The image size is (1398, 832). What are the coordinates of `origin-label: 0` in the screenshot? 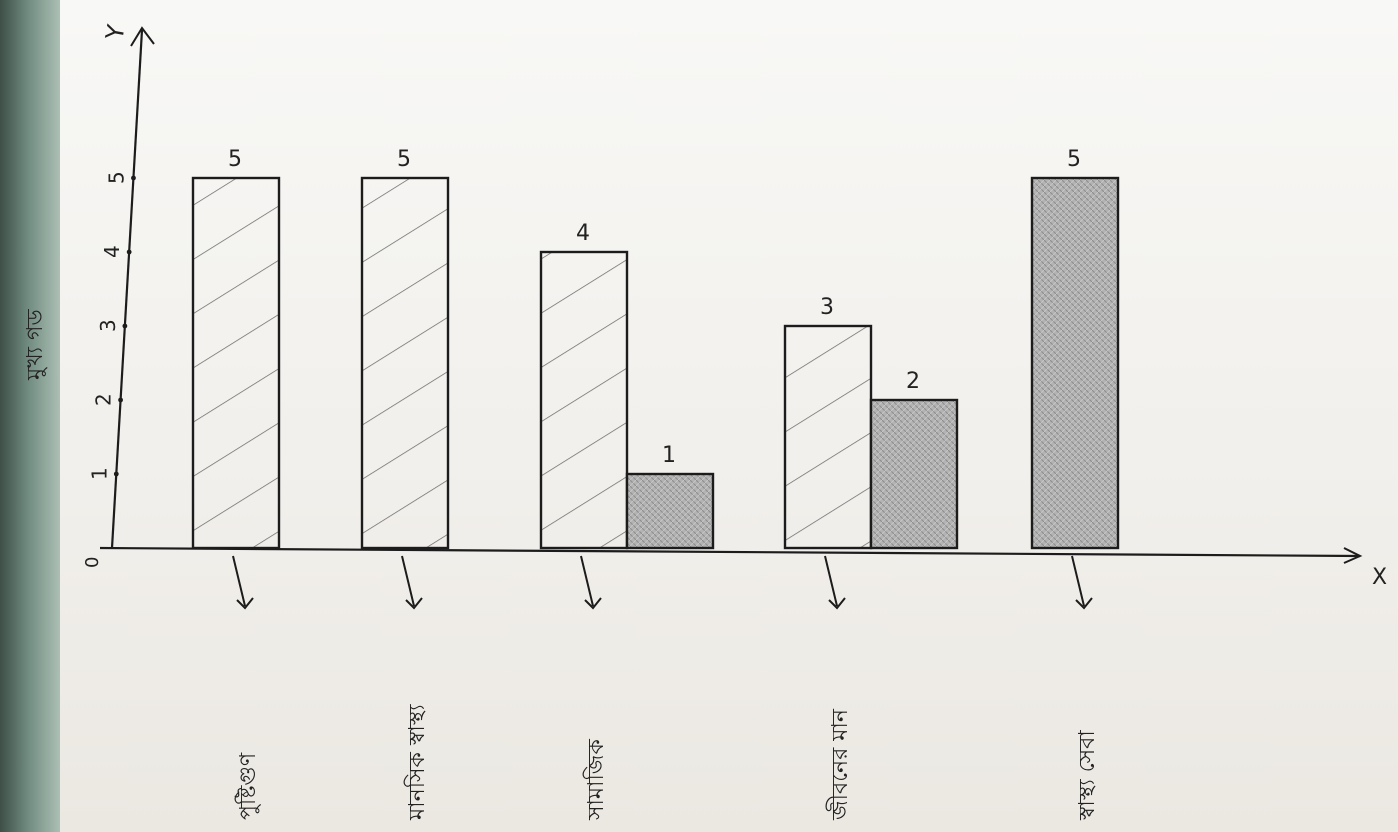 It's located at (92, 562).